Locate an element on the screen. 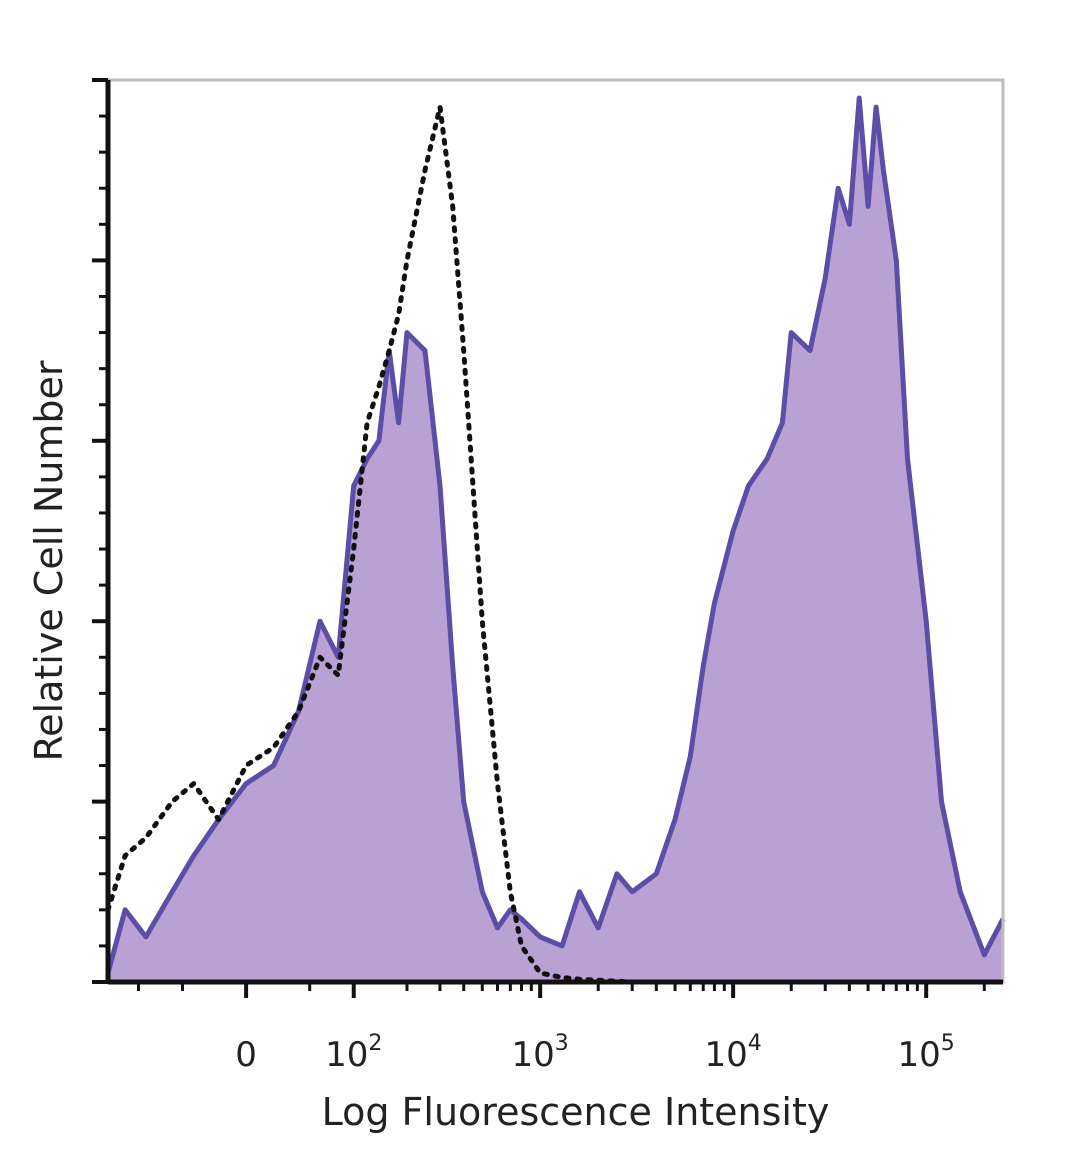 The height and width of the screenshot is (1169, 1080). x-tick-label: 10² is located at coordinates (353, 1053).